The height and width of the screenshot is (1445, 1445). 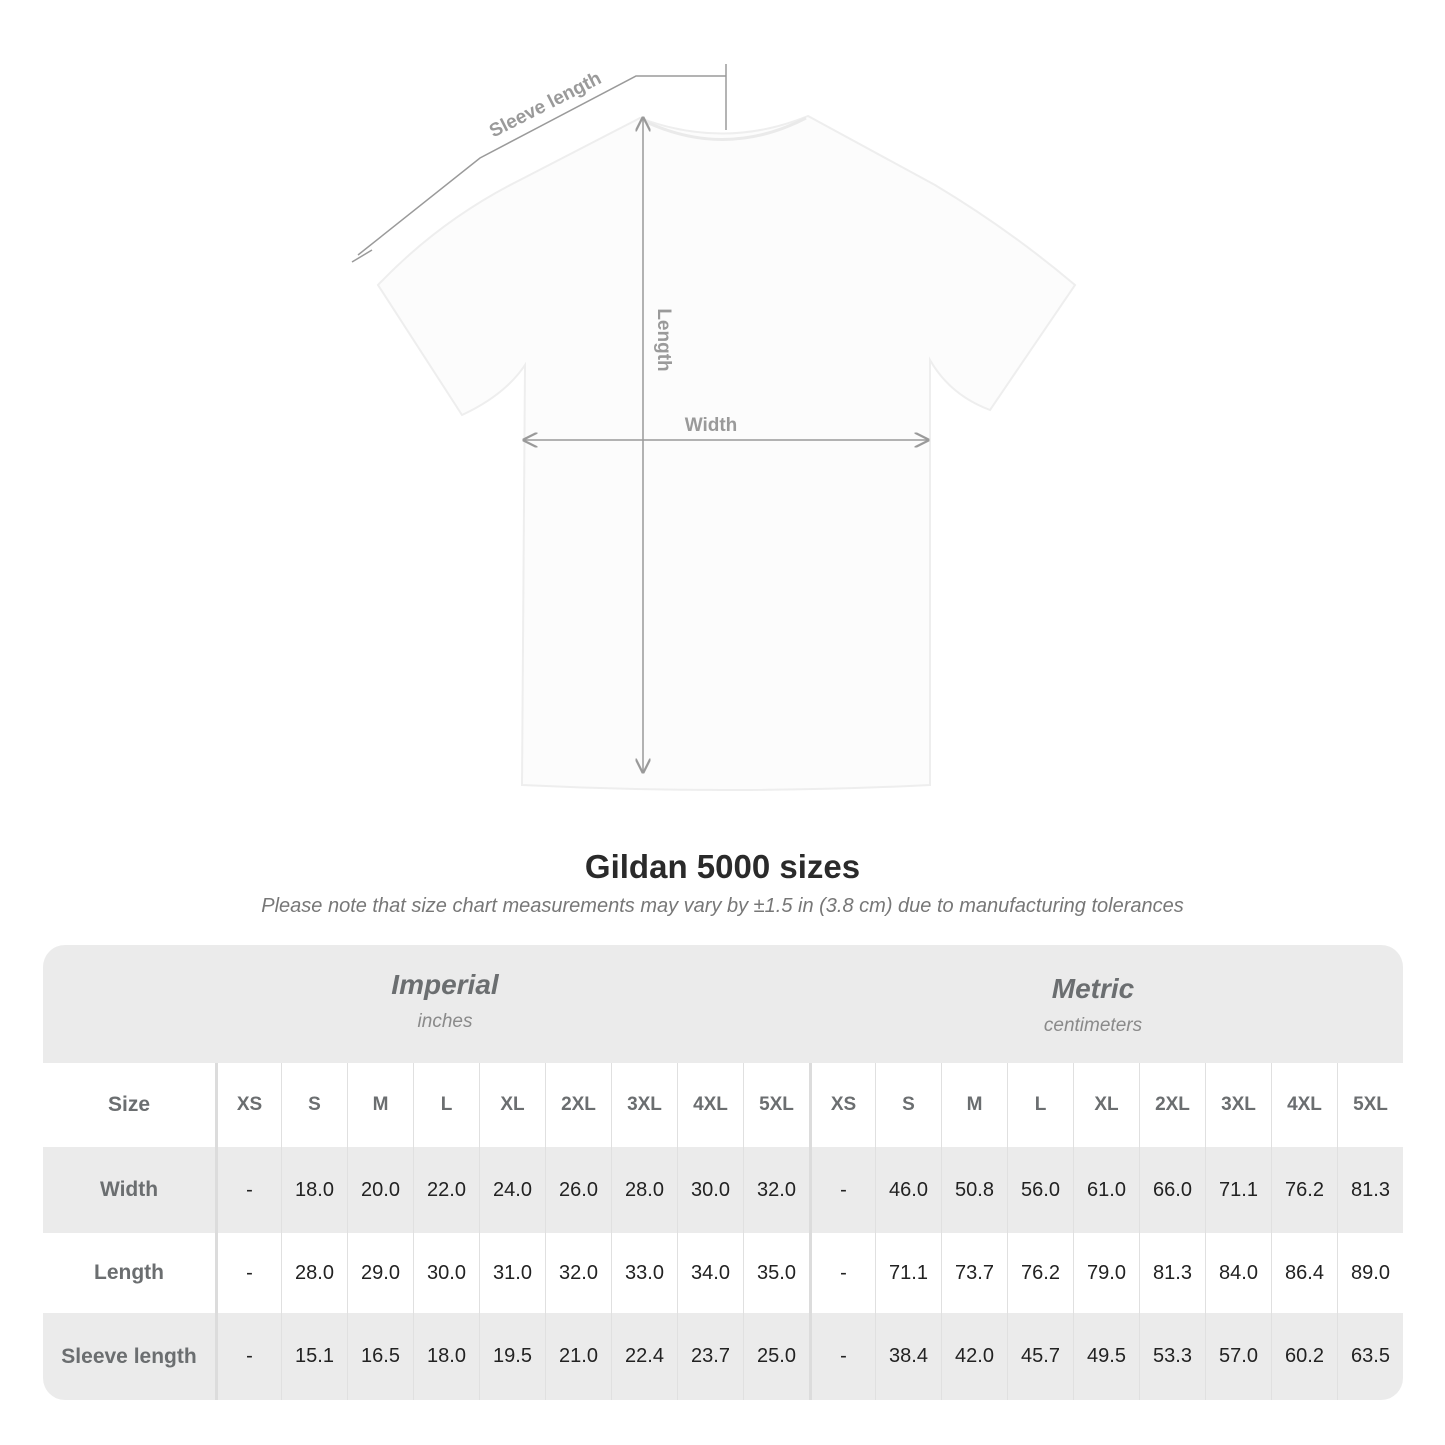 What do you see at coordinates (1172, 1356) in the screenshot?
I see `value-cell: 53.3` at bounding box center [1172, 1356].